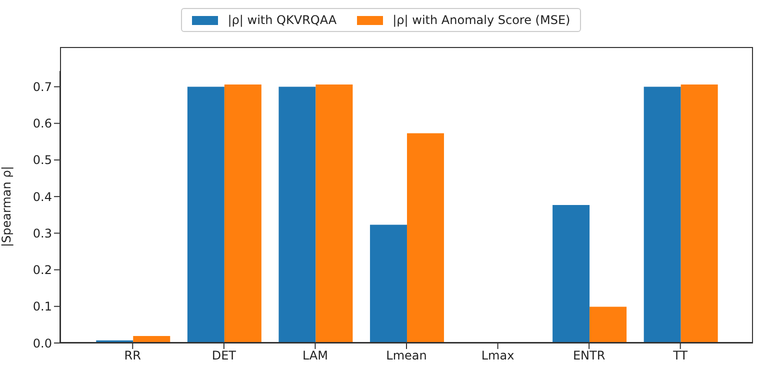 The height and width of the screenshot is (377, 762). I want to click on y-tick-label: 0.0, so click(42, 343).